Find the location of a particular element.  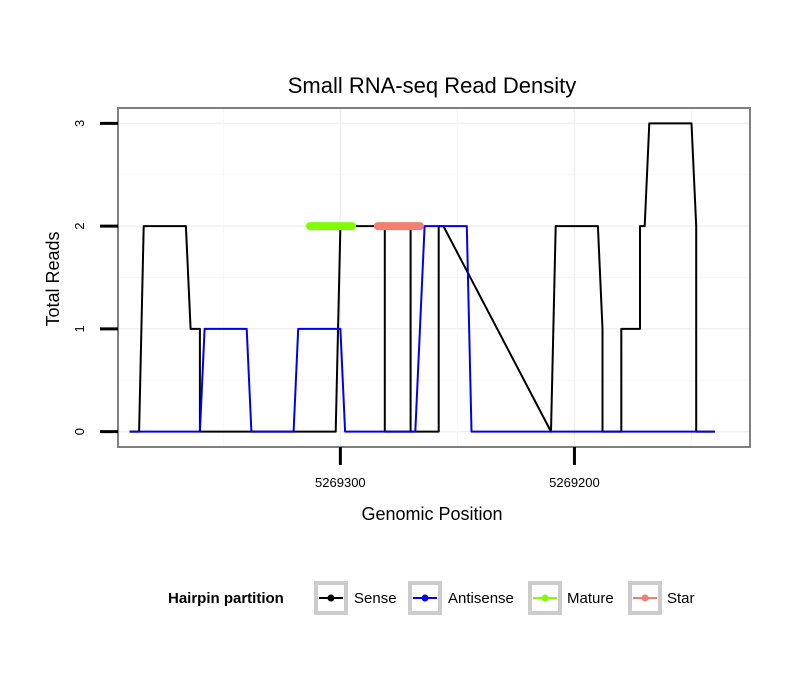

legend-entry-antisense: Antisense is located at coordinates (461, 598).